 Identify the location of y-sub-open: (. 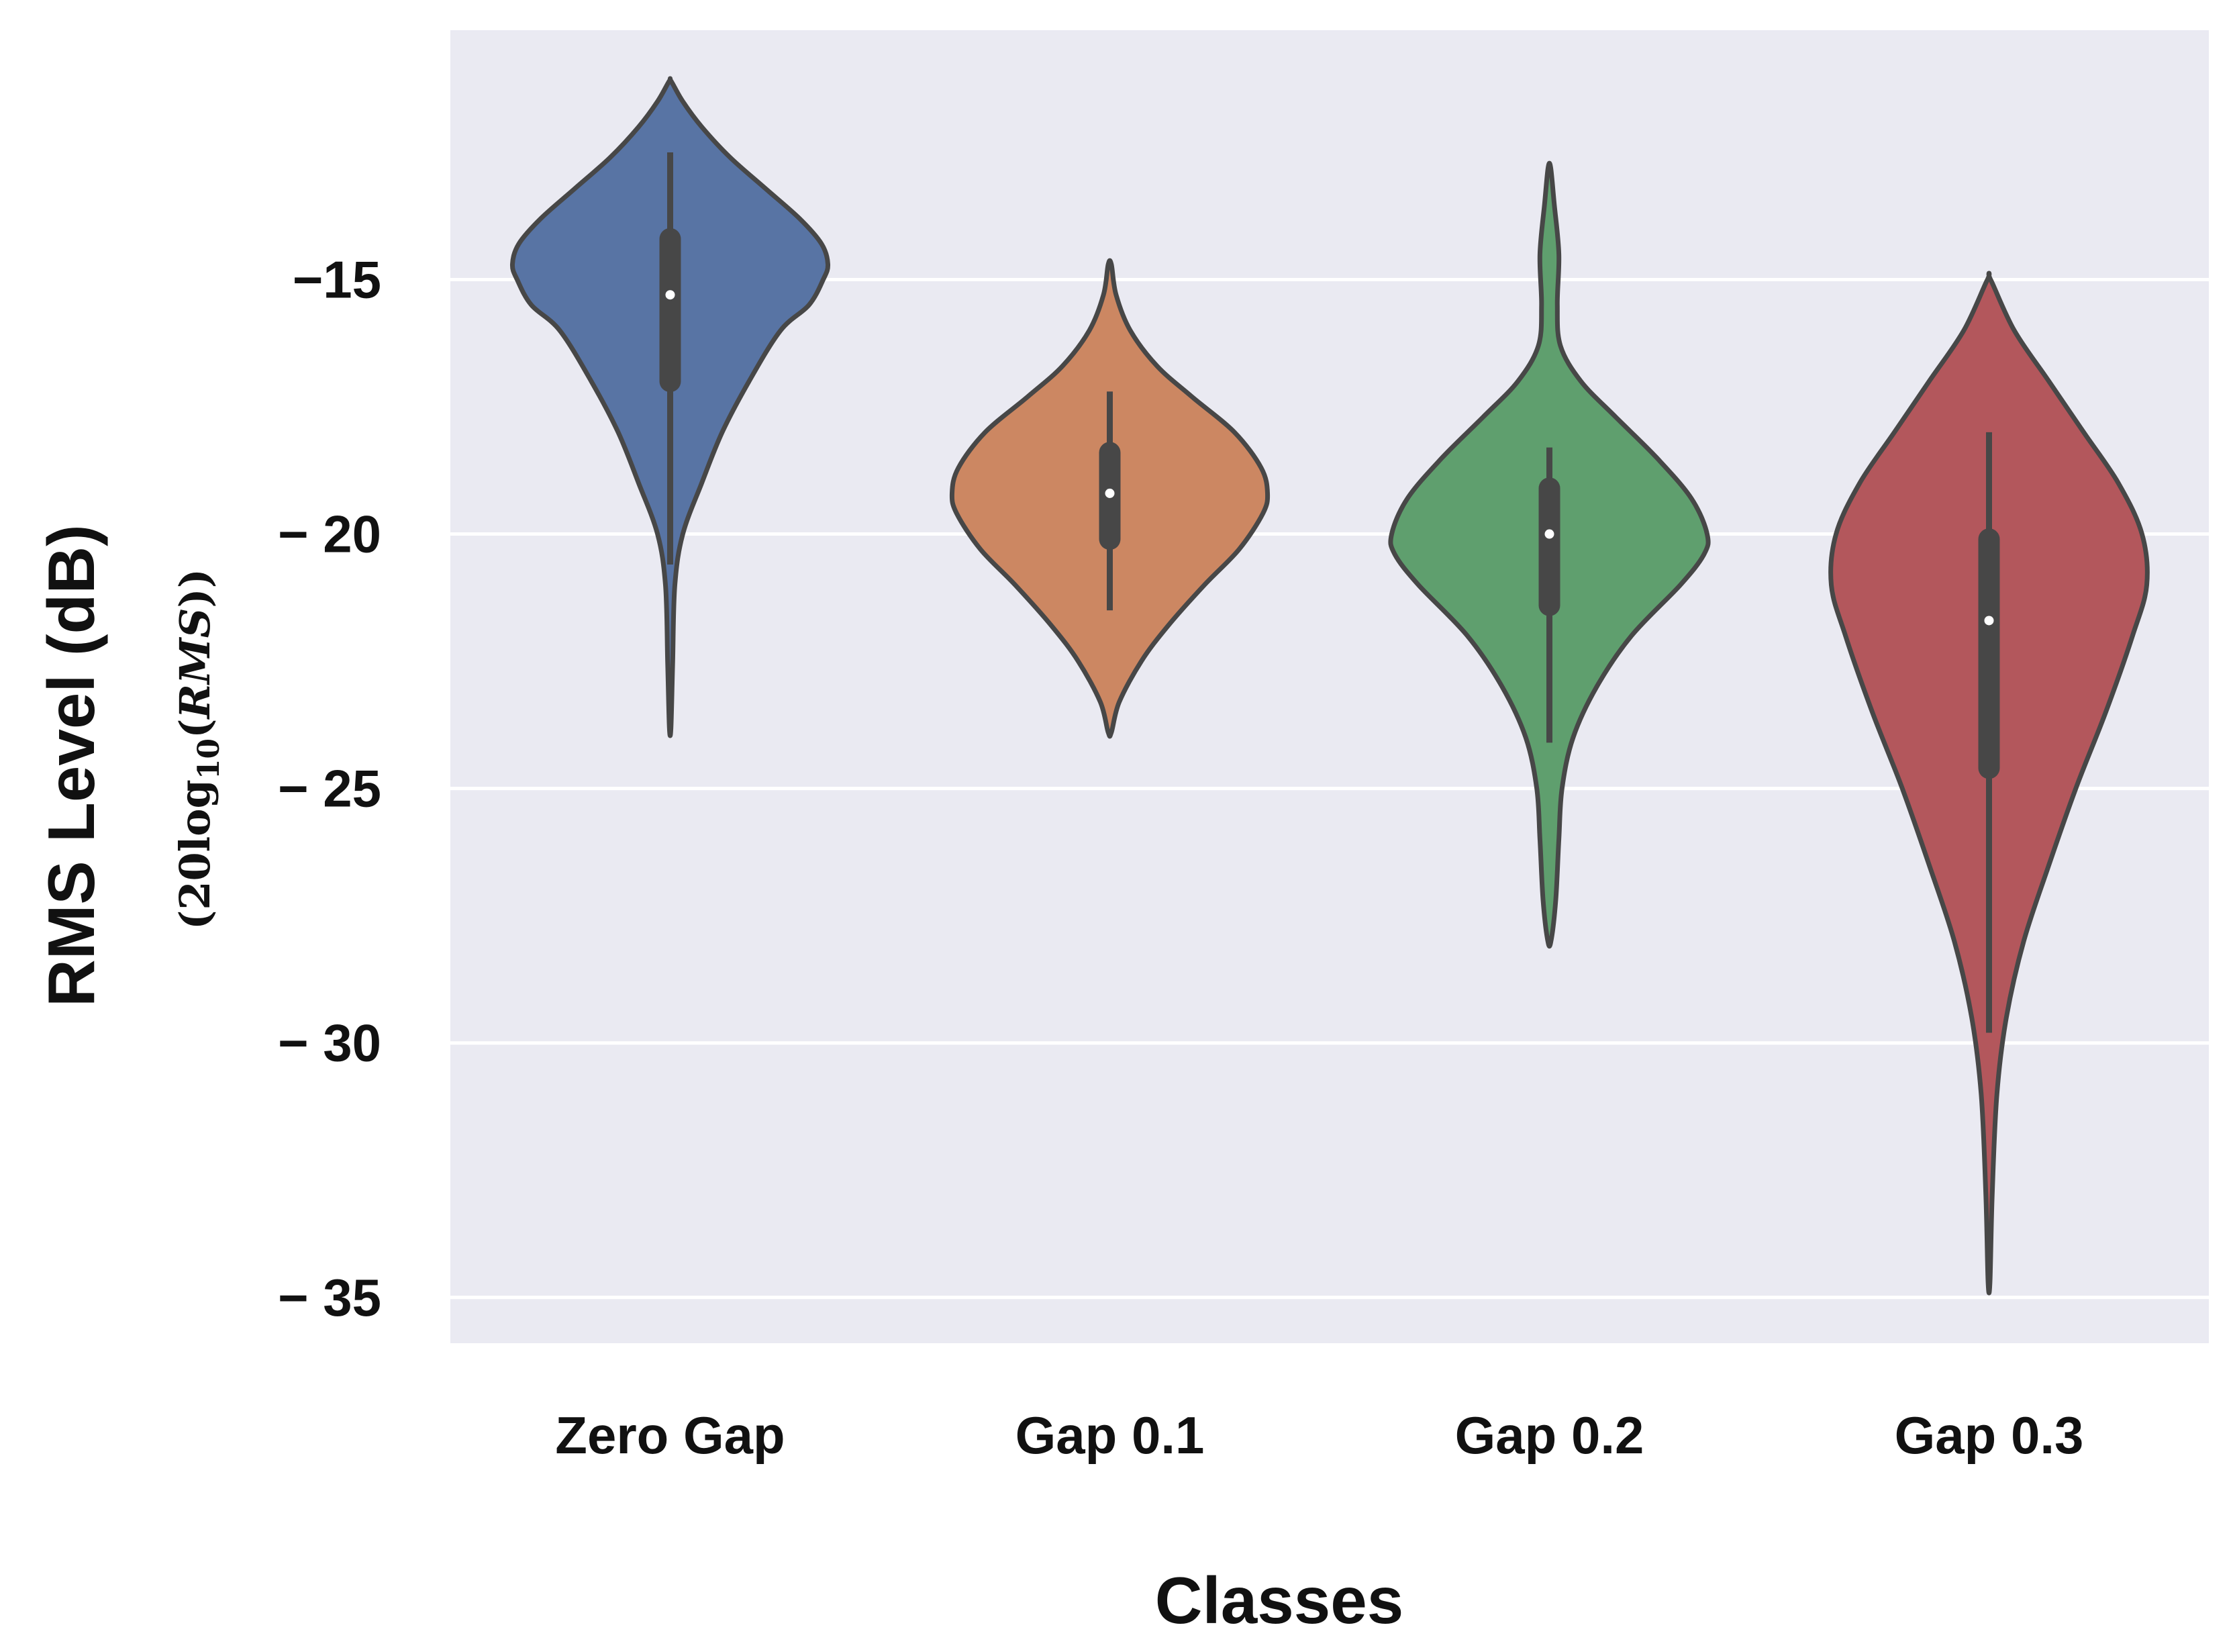
(195, 728).